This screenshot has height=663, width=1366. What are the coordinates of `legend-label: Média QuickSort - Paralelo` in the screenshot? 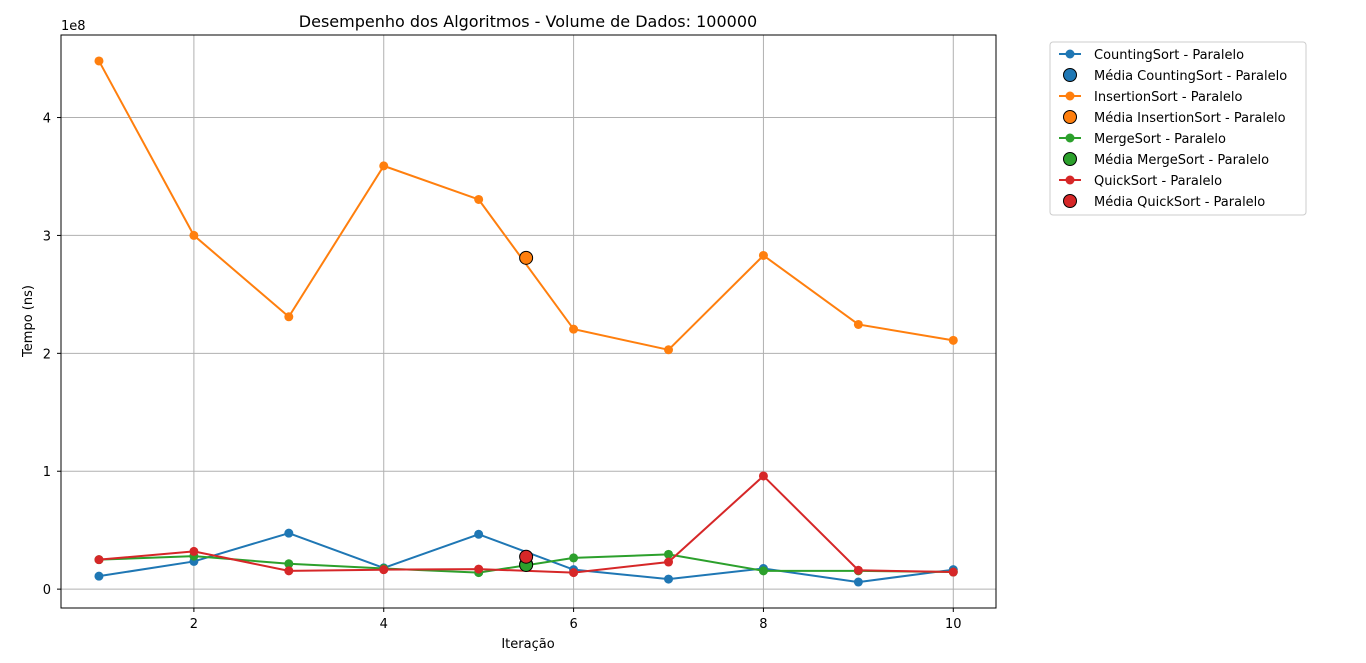 It's located at (1179, 202).